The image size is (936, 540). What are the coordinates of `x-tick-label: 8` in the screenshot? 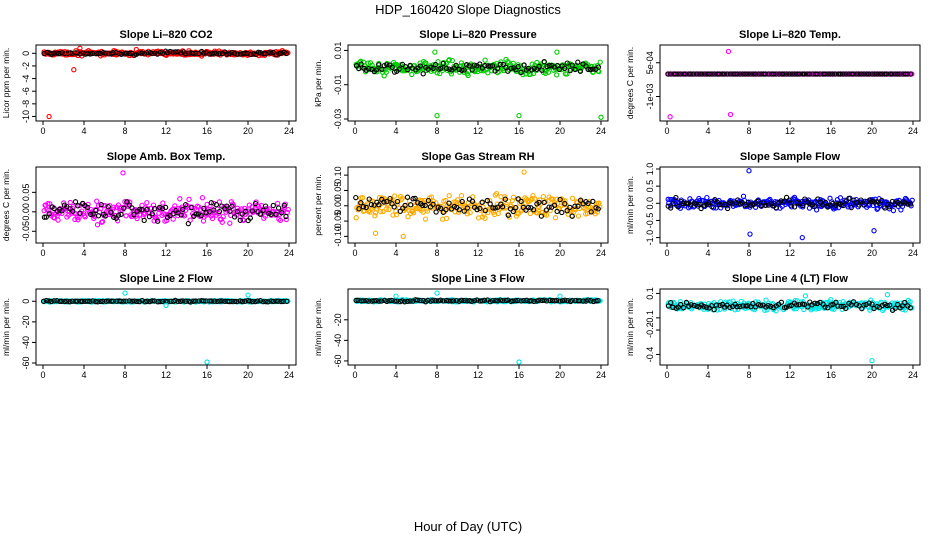 It's located at (748, 253).